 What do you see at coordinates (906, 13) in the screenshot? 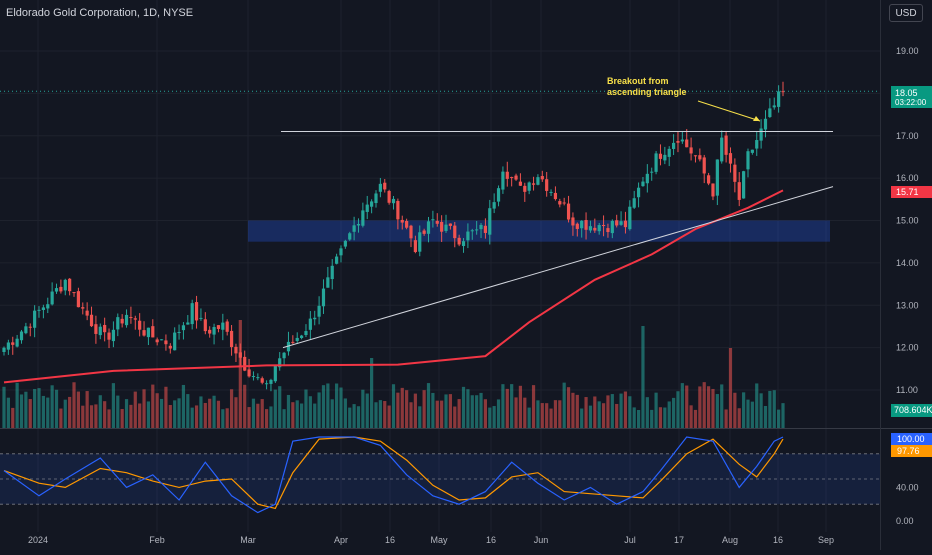
I see `currency-button: USD` at bounding box center [906, 13].